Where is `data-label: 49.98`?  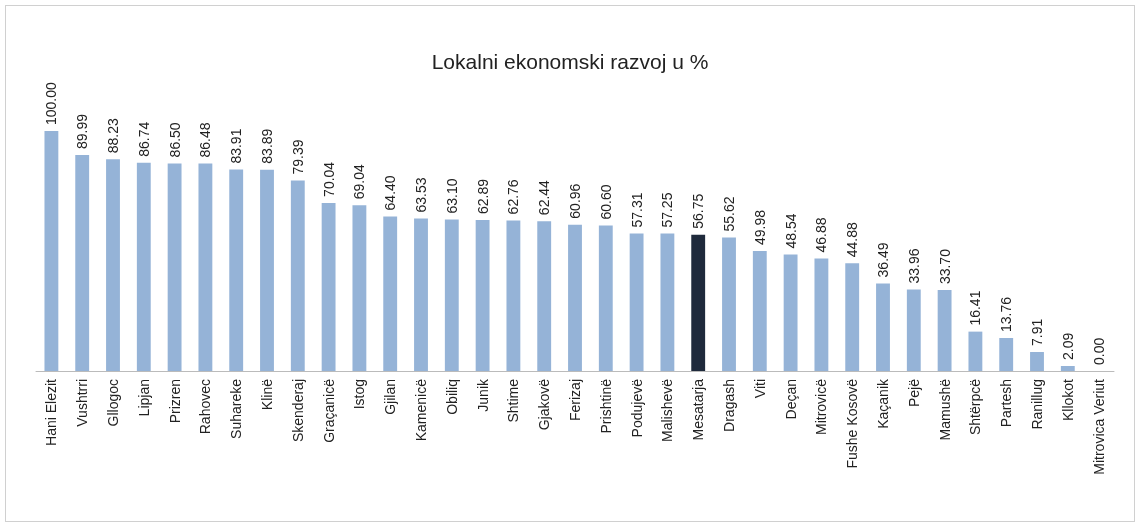
data-label: 49.98 is located at coordinates (759, 227).